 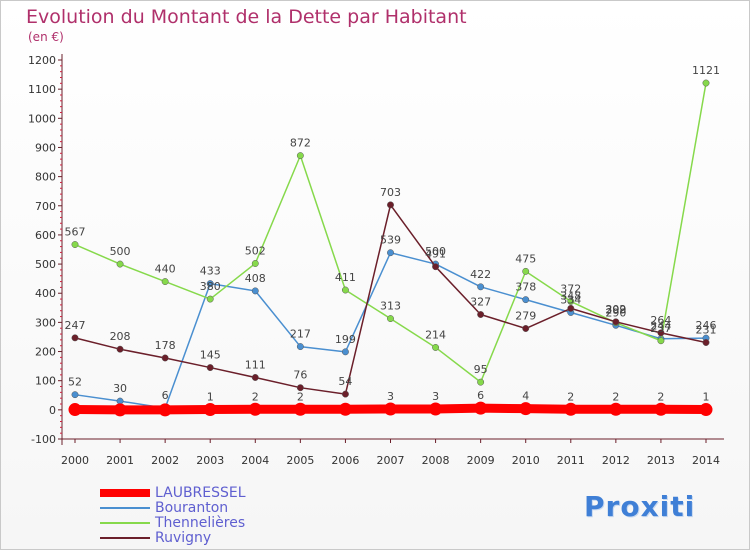 I want to click on data-label: 237, so click(x=660, y=328).